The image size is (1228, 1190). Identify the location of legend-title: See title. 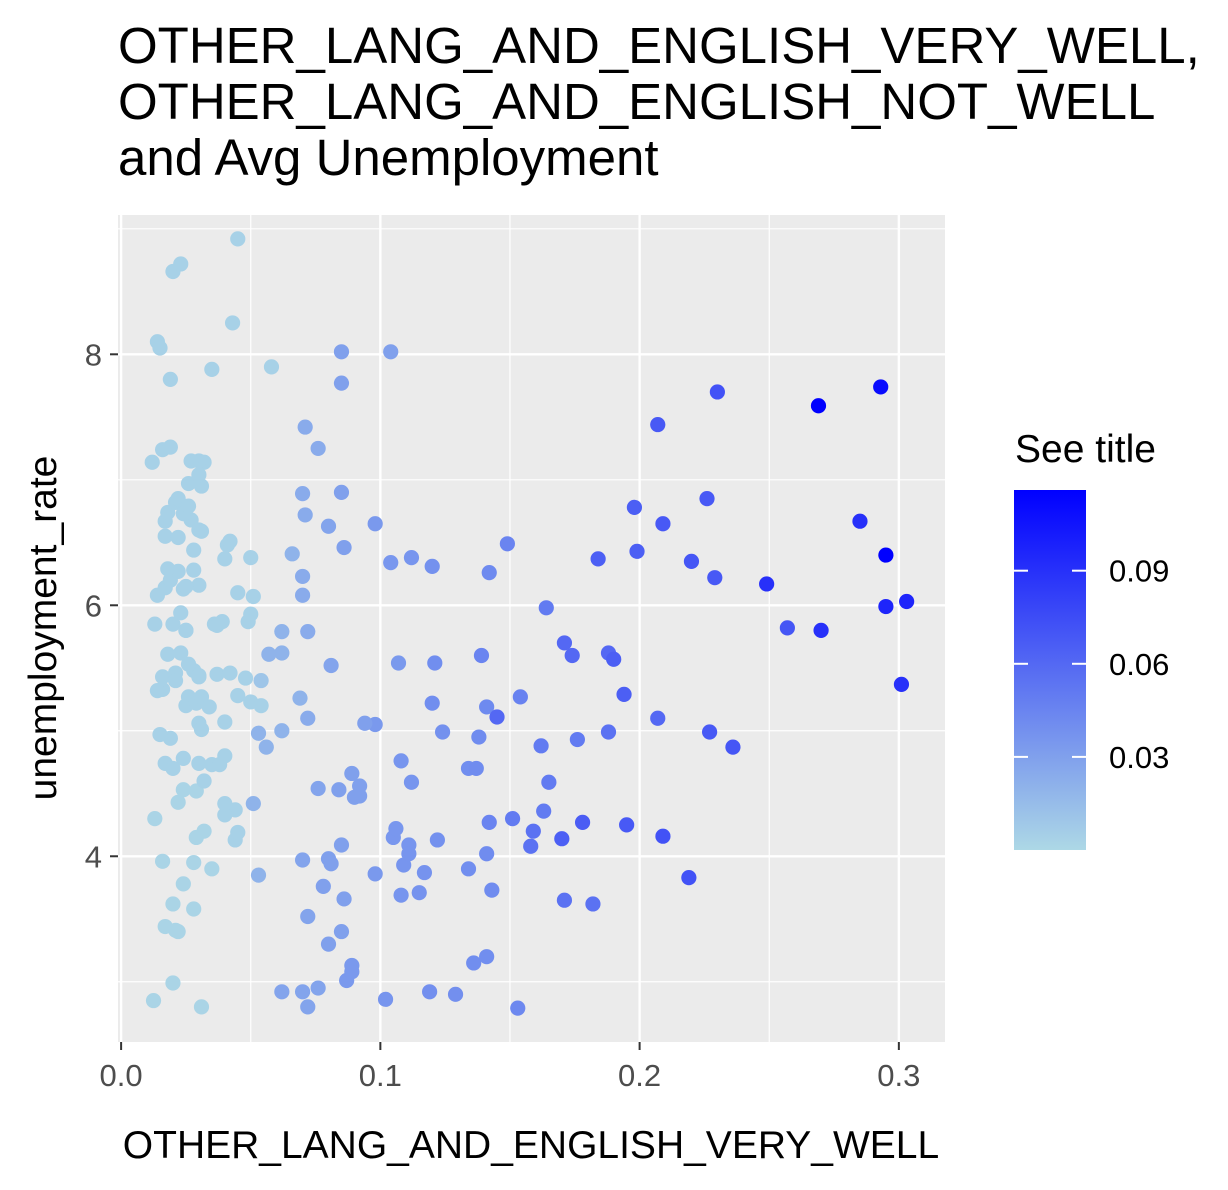
(1085, 449).